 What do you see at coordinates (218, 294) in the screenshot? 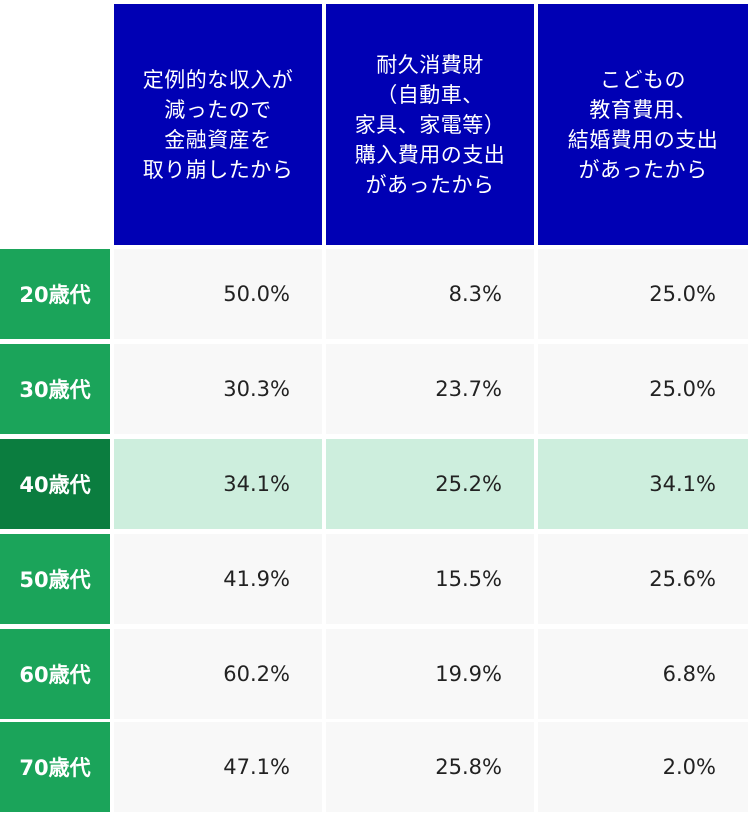
I see `value-cell: 50.0%` at bounding box center [218, 294].